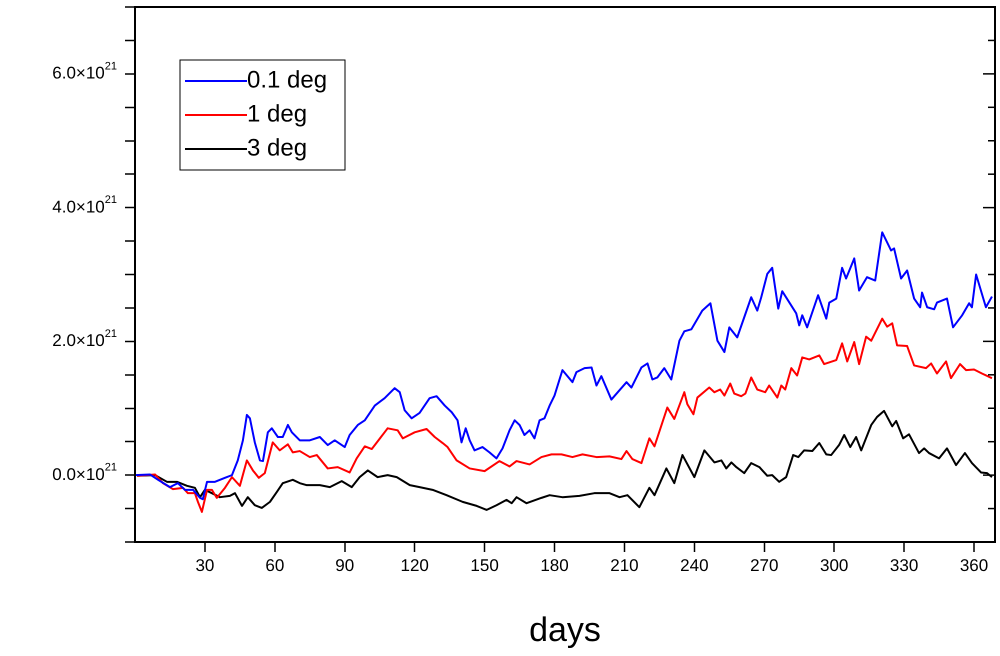  Describe the element at coordinates (414, 565) in the screenshot. I see `x-tick-label: 120` at that location.